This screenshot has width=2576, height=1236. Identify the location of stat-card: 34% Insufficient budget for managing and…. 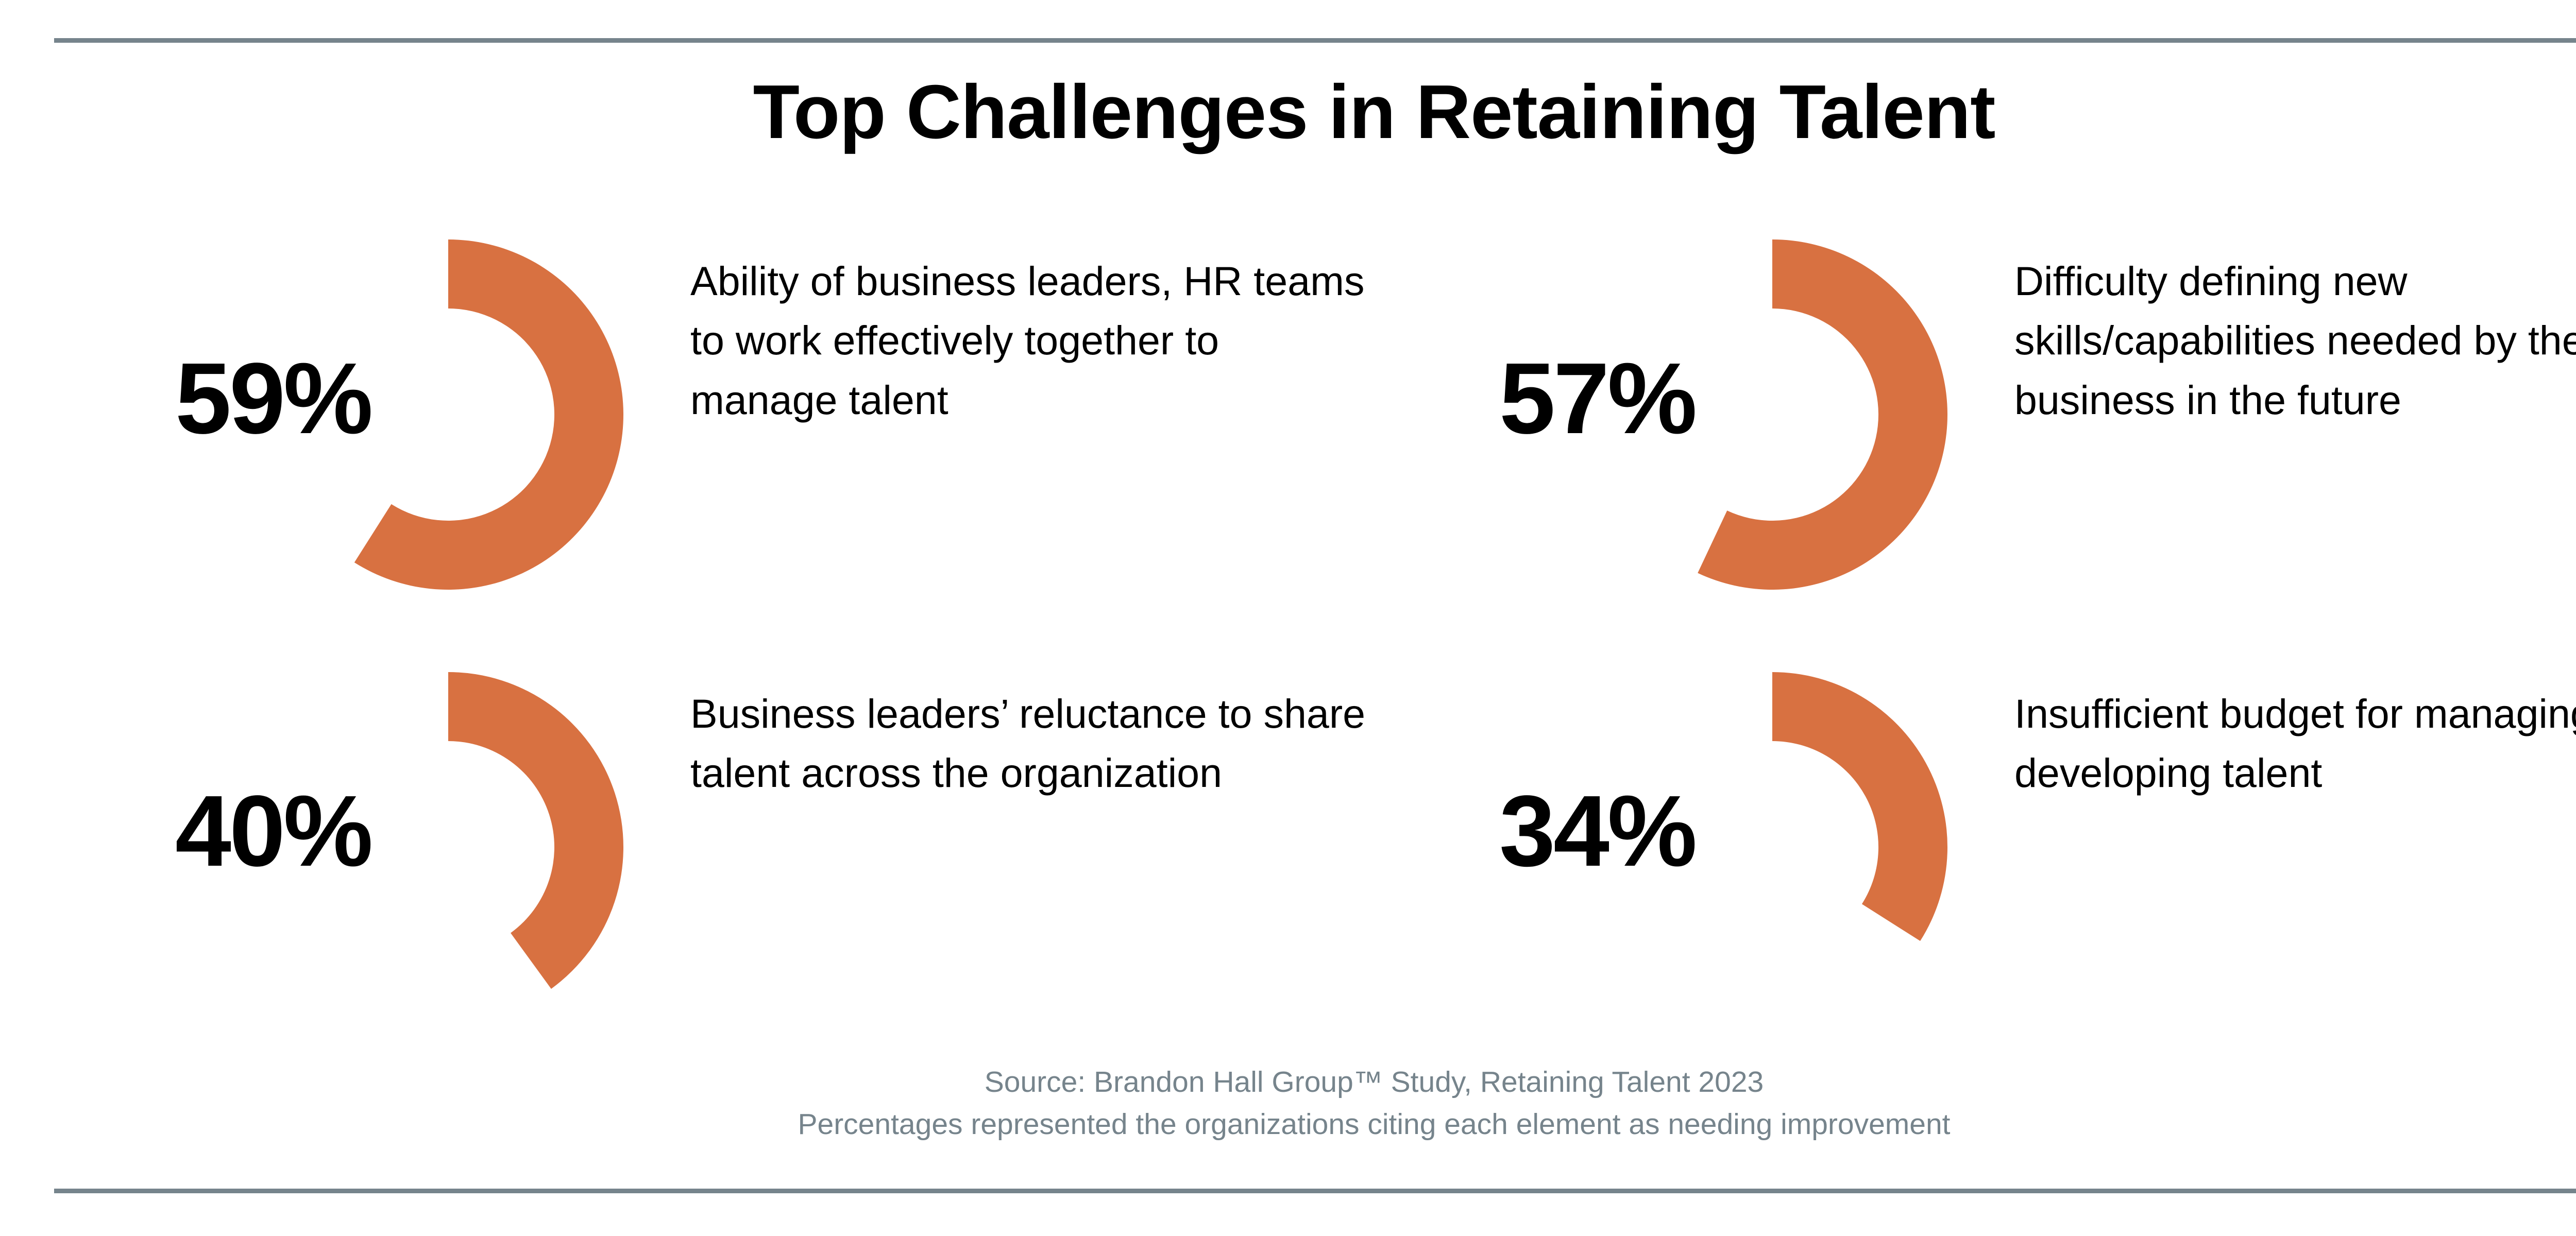
(2035, 855).